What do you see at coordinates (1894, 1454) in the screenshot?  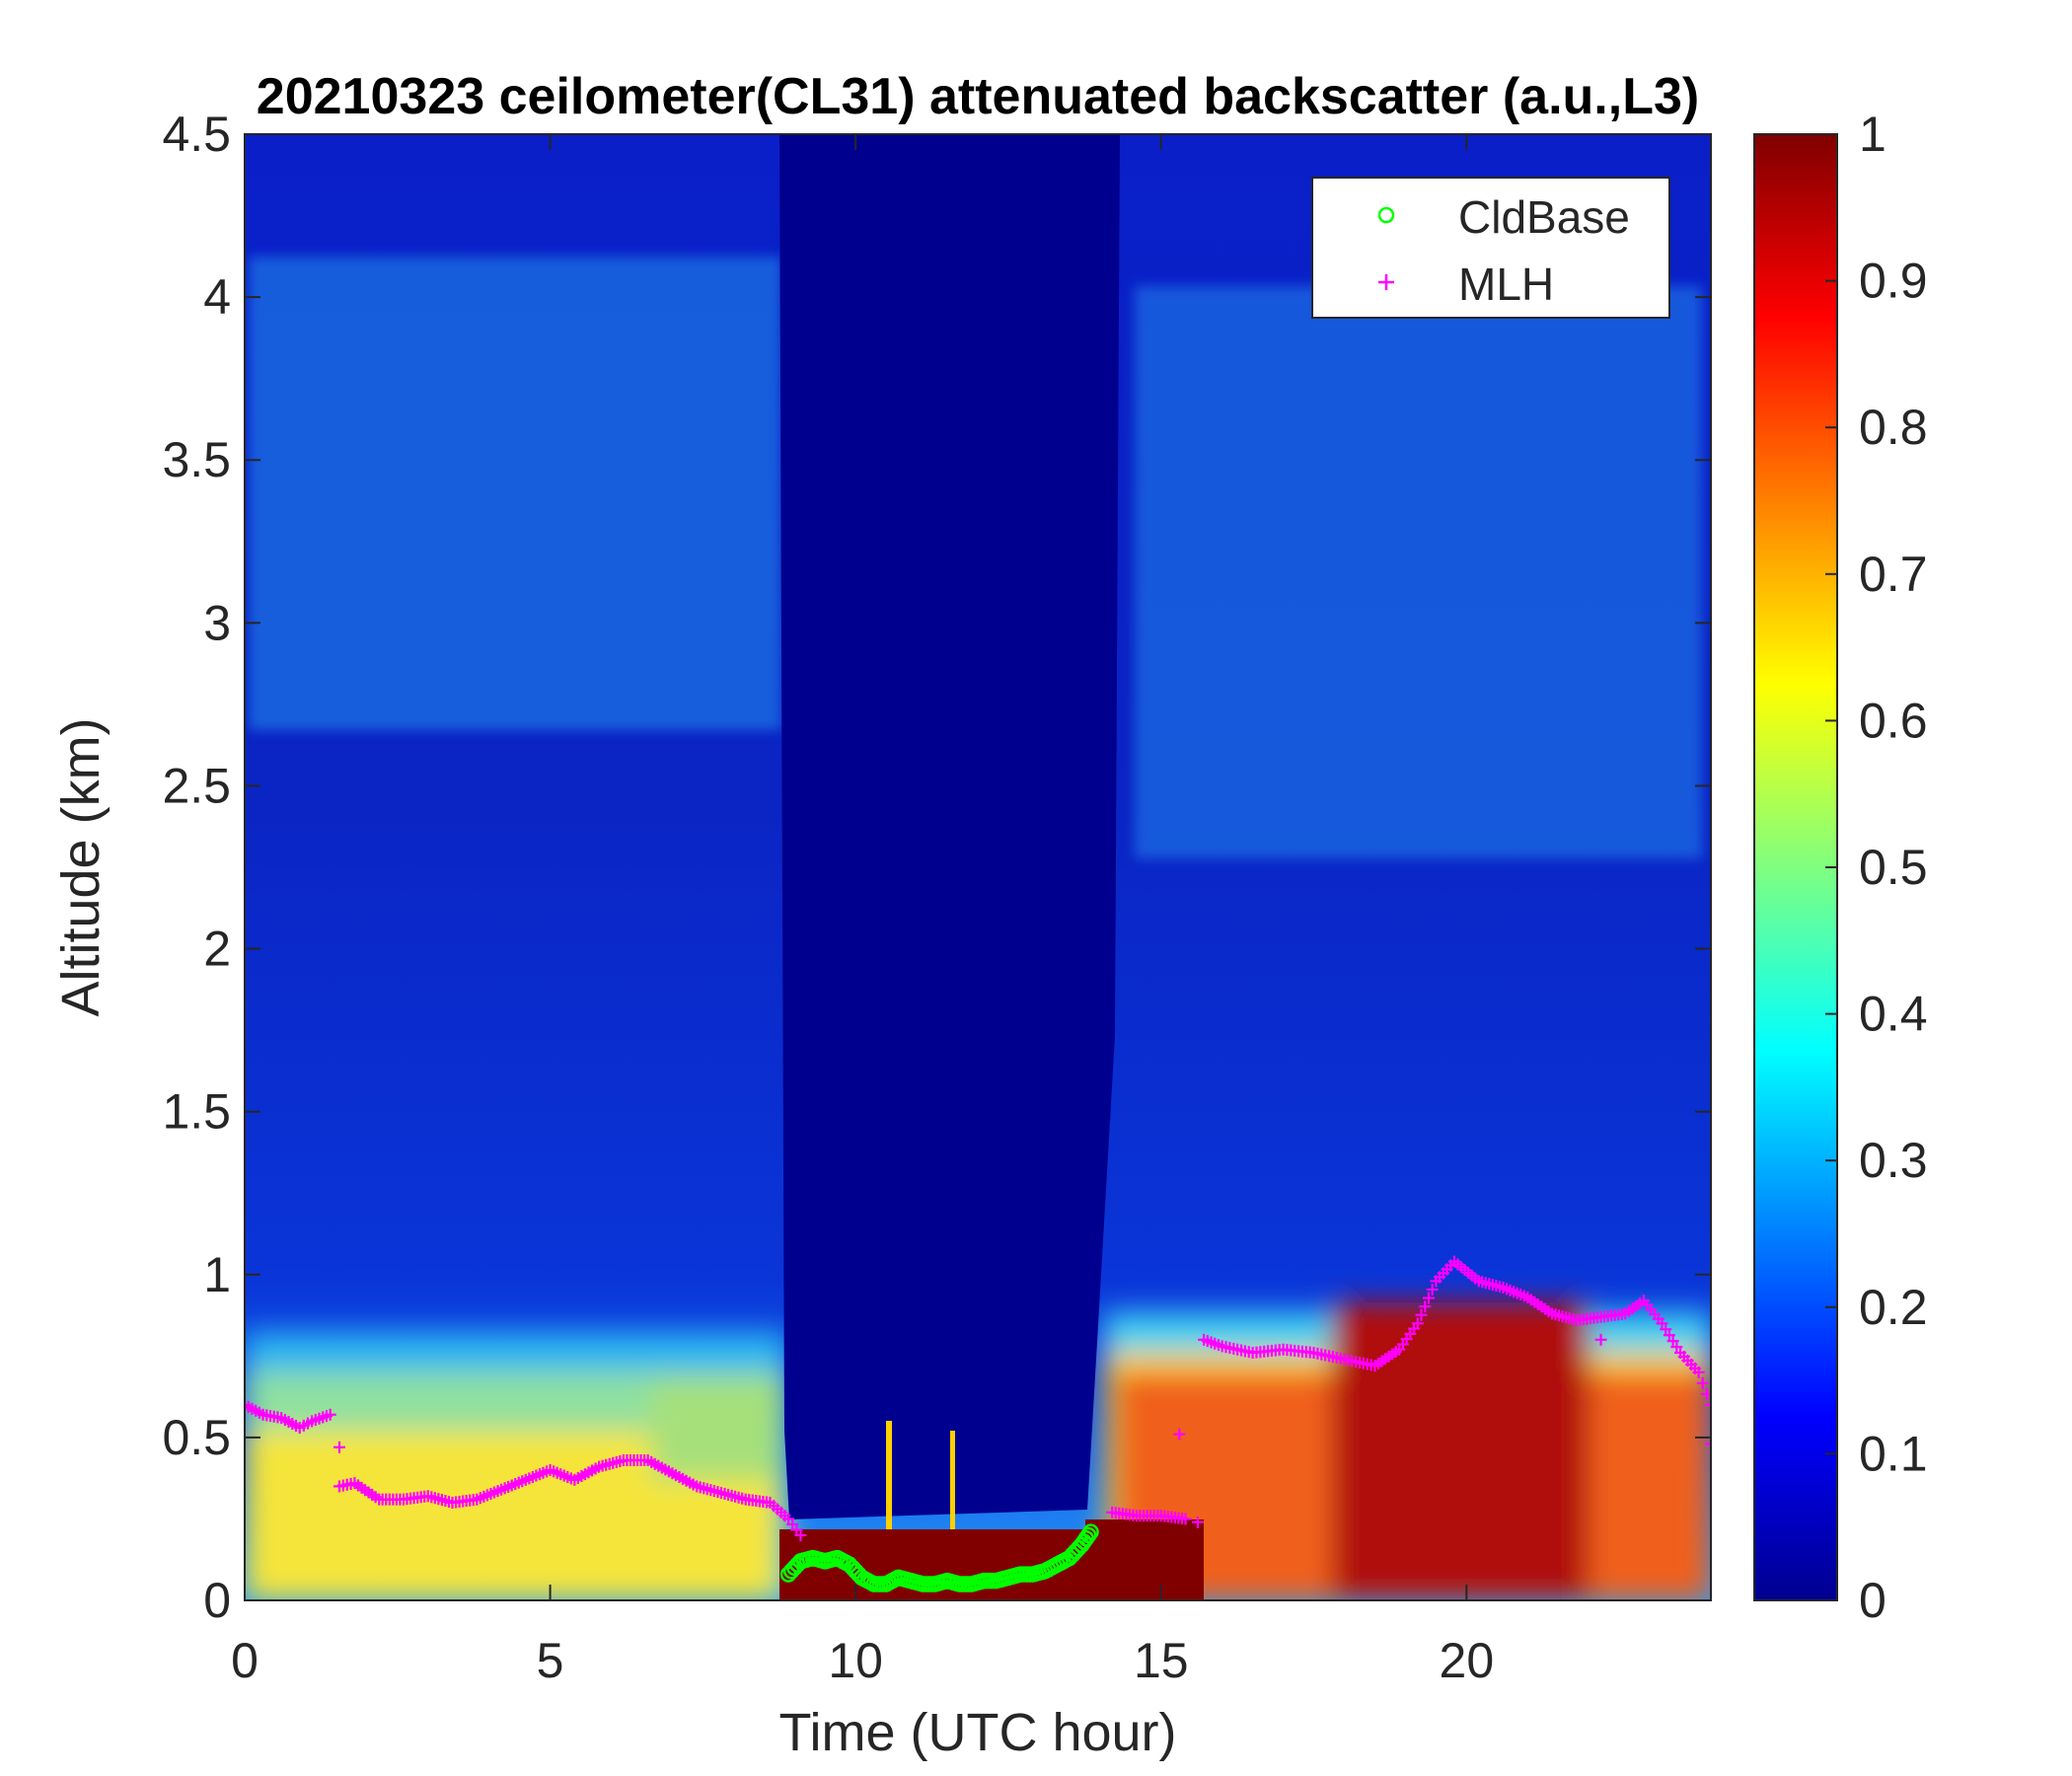 I see `colorbar-tick-label: 0.1` at bounding box center [1894, 1454].